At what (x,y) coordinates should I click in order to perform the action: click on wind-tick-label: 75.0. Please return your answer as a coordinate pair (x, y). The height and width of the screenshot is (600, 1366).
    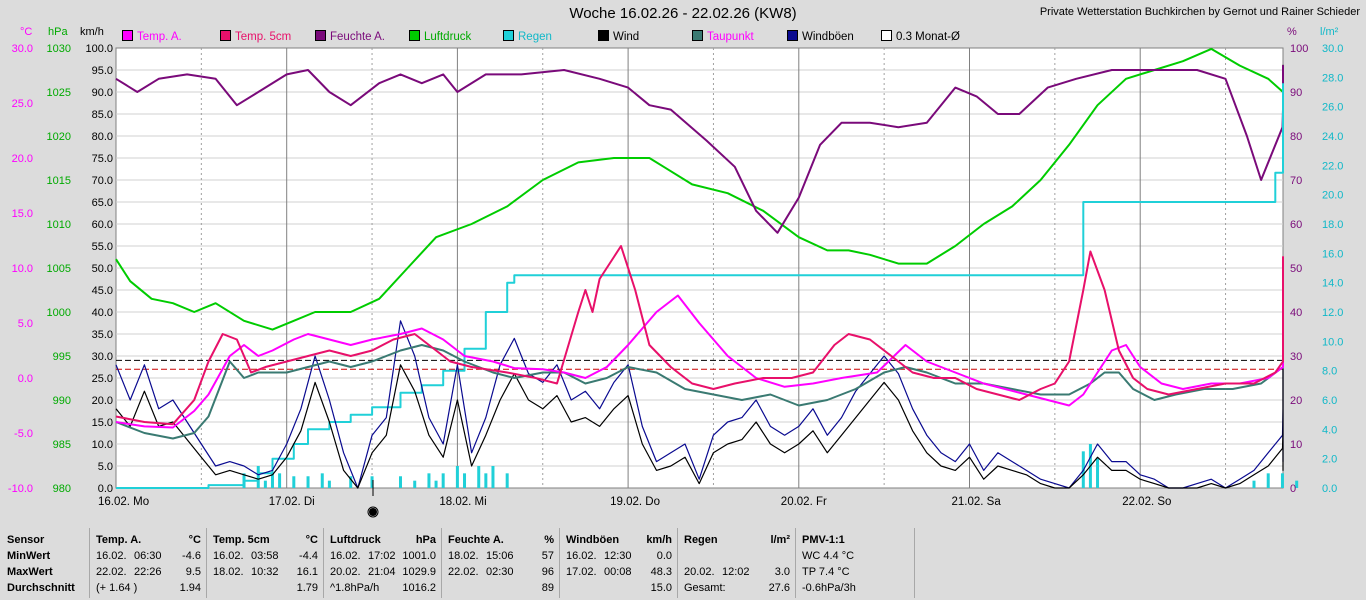
    Looking at the image, I should click on (102, 159).